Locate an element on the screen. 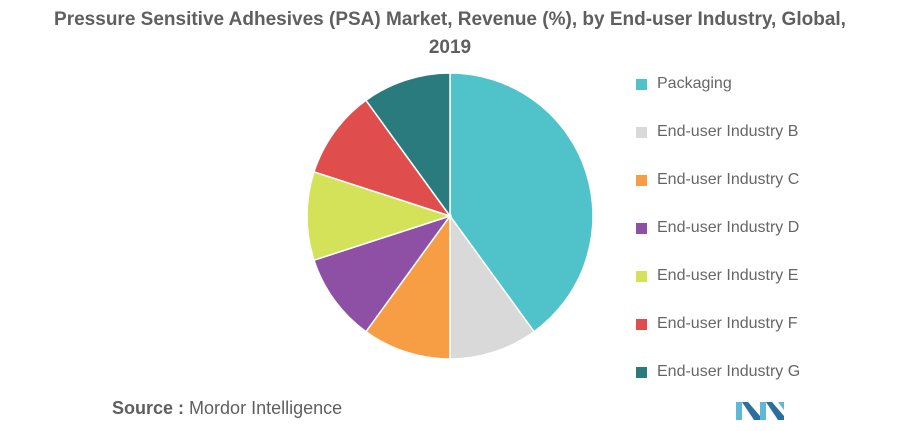 The image size is (900, 431). legend-label-7: End-user Industry G is located at coordinates (729, 371).